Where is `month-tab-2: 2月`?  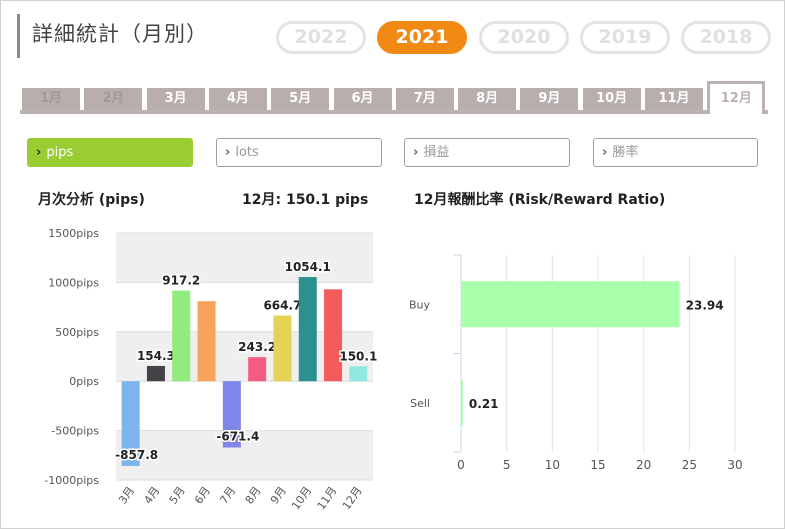 month-tab-2: 2月 is located at coordinates (113, 99).